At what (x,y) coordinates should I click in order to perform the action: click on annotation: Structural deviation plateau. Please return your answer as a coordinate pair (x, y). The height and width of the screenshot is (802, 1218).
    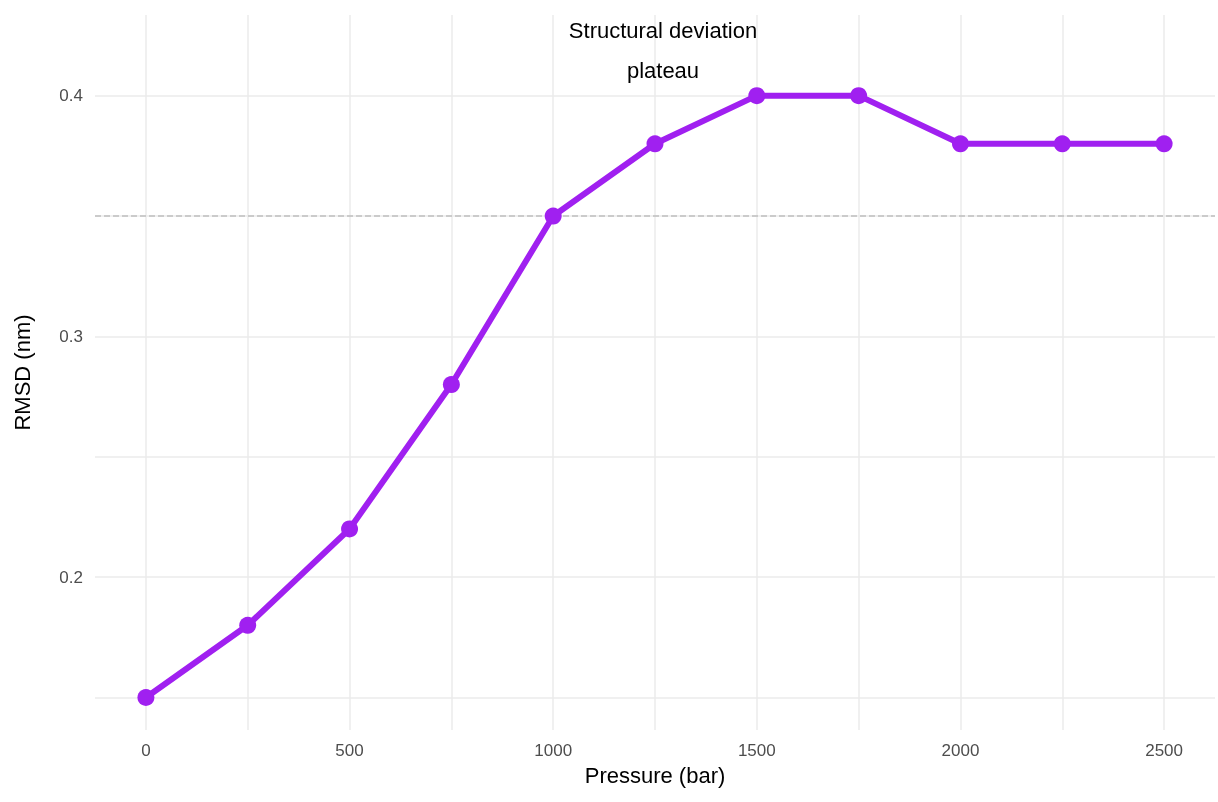
    Looking at the image, I should click on (663, 50).